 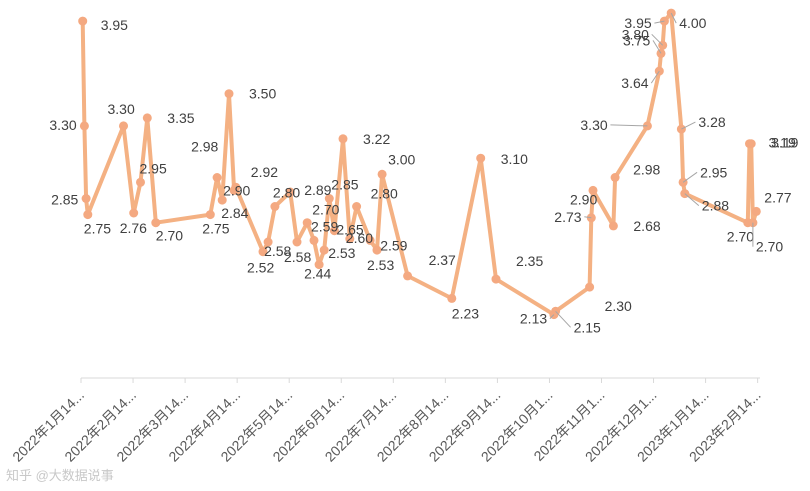 I want to click on data-label: 2.53, so click(x=380, y=265).